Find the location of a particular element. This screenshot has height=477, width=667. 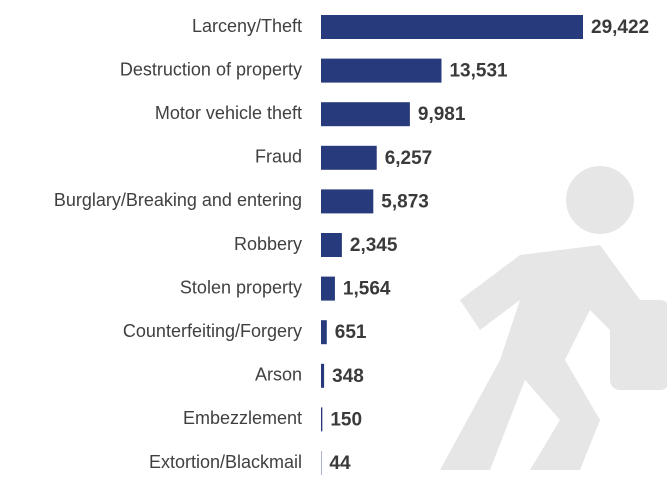

value-label: 29,422 is located at coordinates (620, 27).